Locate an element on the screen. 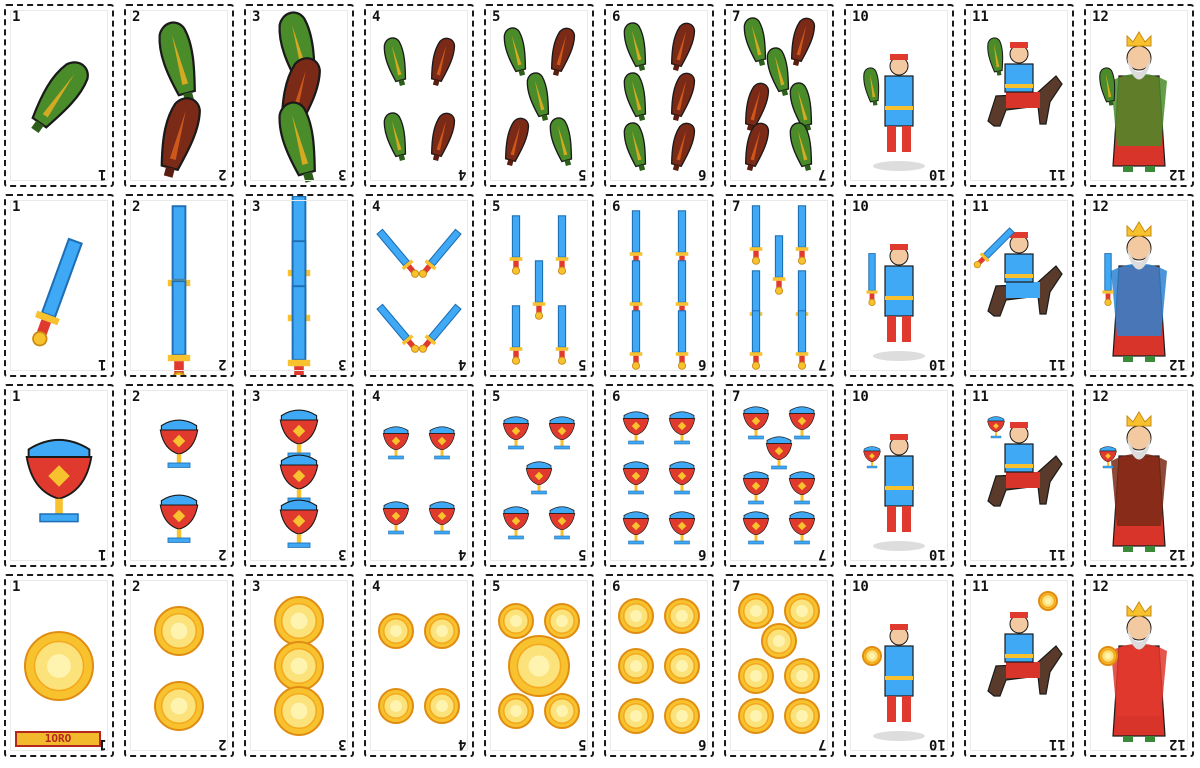 This screenshot has height=768, width=1200. card-espadas-10: 10 10 is located at coordinates (899, 285).